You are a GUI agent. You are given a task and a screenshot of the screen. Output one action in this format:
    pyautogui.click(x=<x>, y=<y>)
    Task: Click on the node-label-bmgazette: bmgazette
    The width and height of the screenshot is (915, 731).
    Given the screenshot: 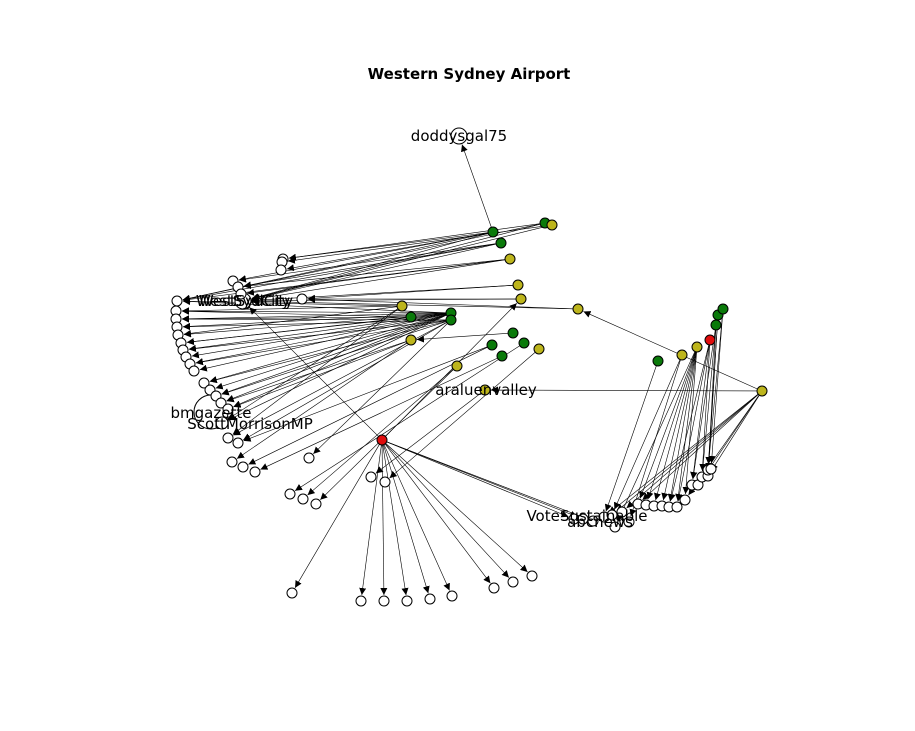 What is the action you would take?
    pyautogui.click(x=211, y=413)
    